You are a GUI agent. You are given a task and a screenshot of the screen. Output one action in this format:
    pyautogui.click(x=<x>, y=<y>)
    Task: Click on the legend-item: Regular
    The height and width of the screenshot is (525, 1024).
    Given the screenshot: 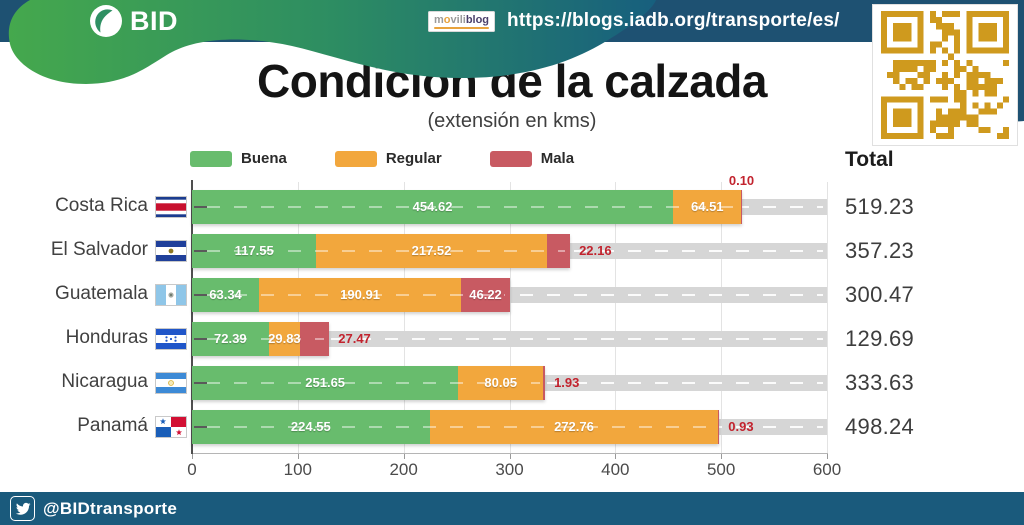 What is the action you would take?
    pyautogui.click(x=388, y=158)
    